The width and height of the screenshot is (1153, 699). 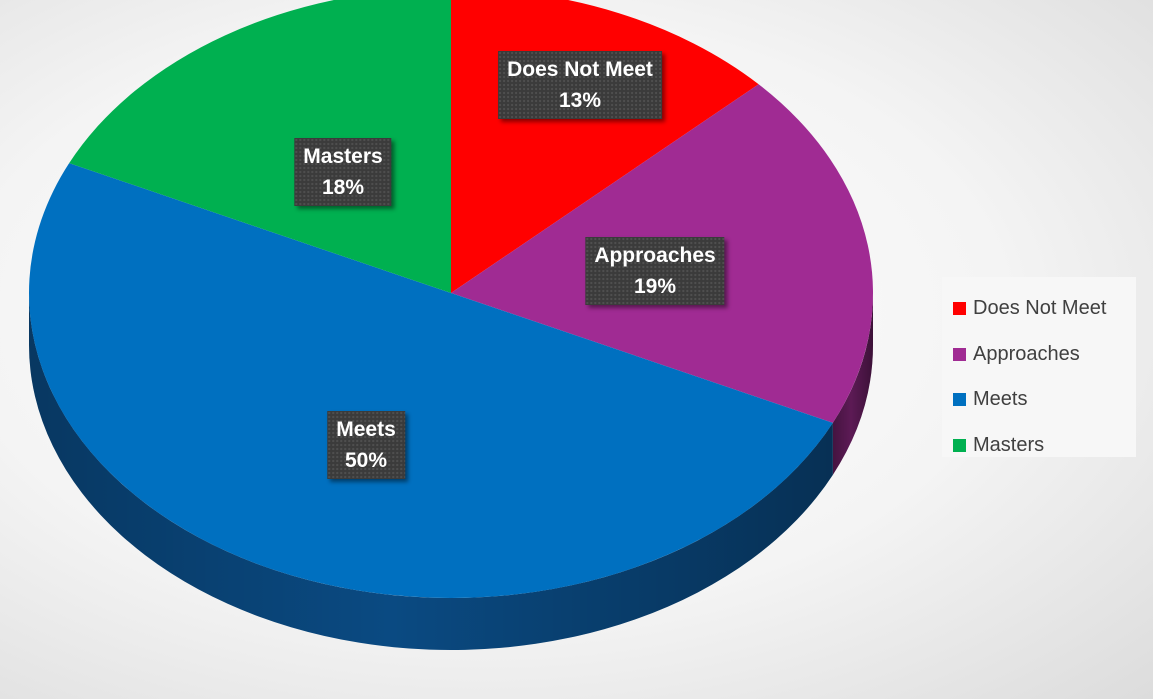 I want to click on legend-label-does-not-meet: Does Not Meet, so click(x=1040, y=308).